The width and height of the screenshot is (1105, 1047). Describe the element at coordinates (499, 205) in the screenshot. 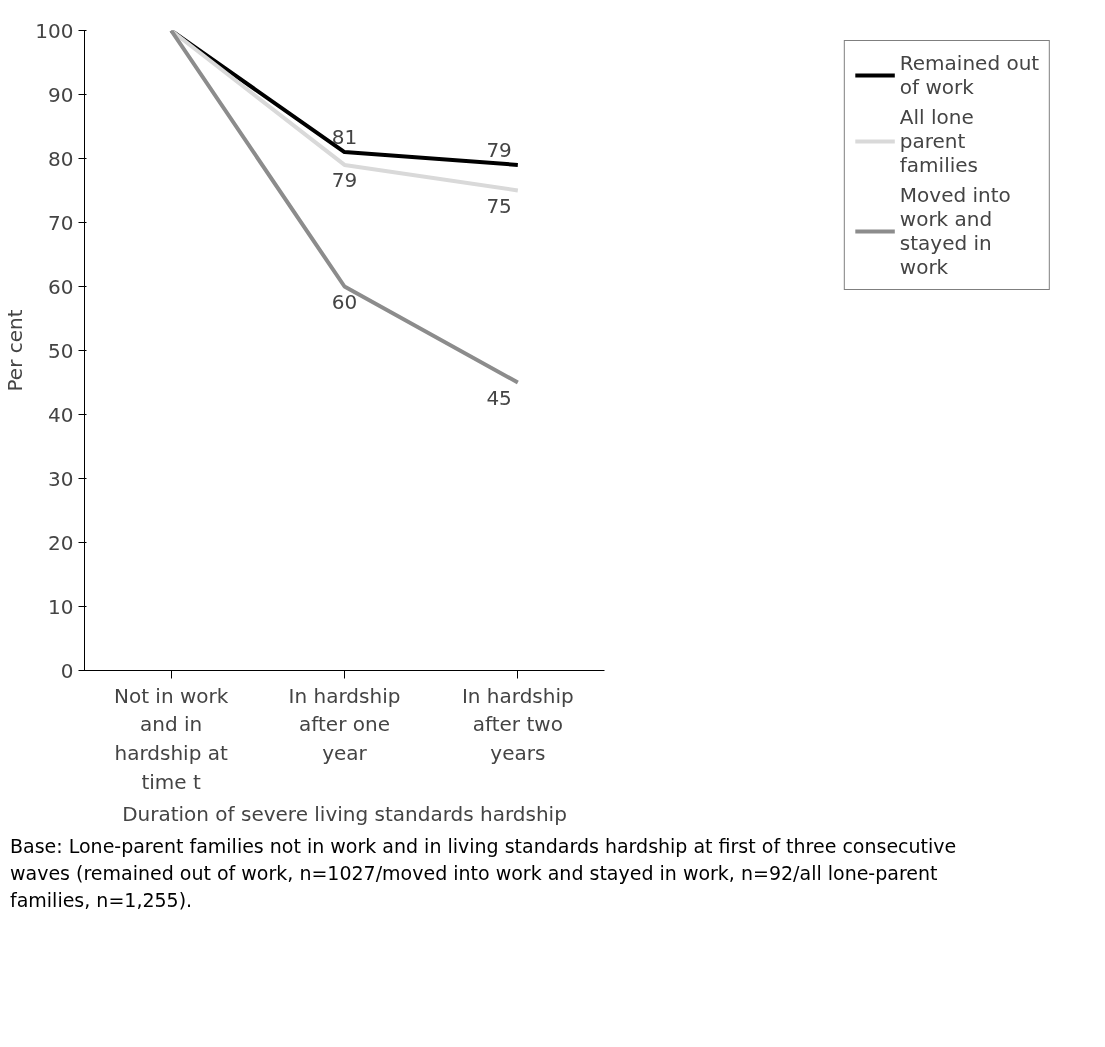

I see `data-label: 75` at that location.